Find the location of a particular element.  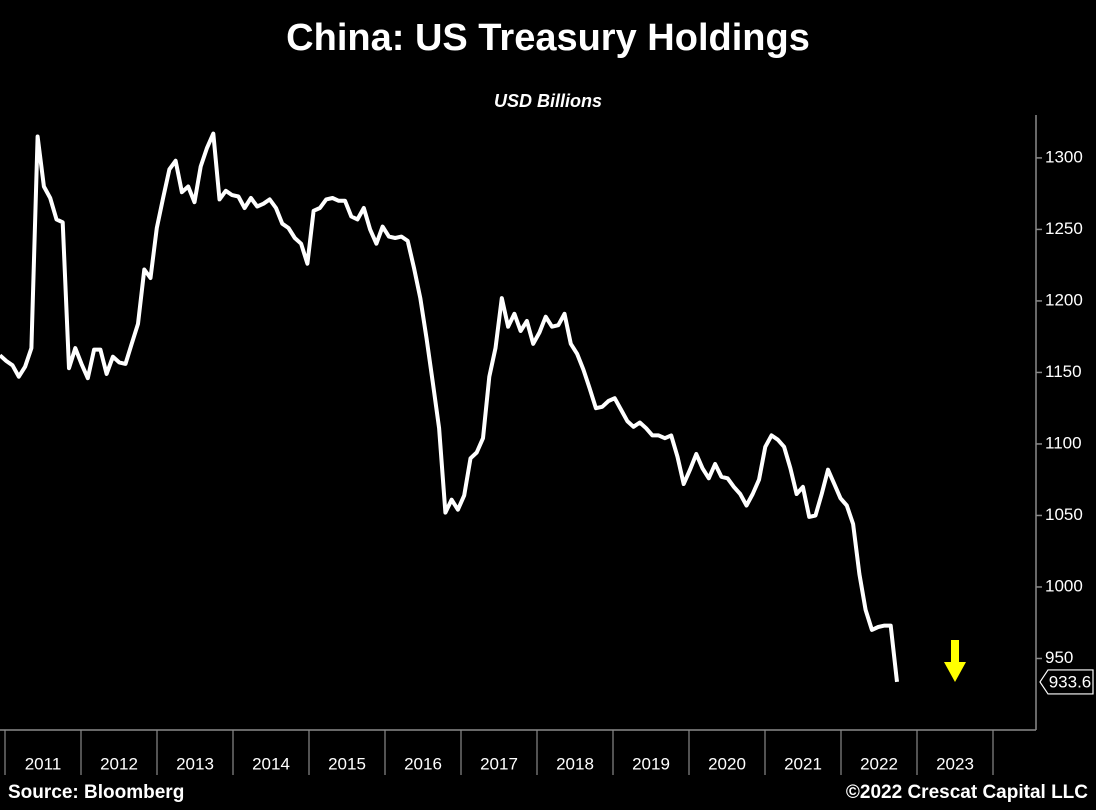

copyright: ©2022 Crescat Capital LLC is located at coordinates (967, 792).